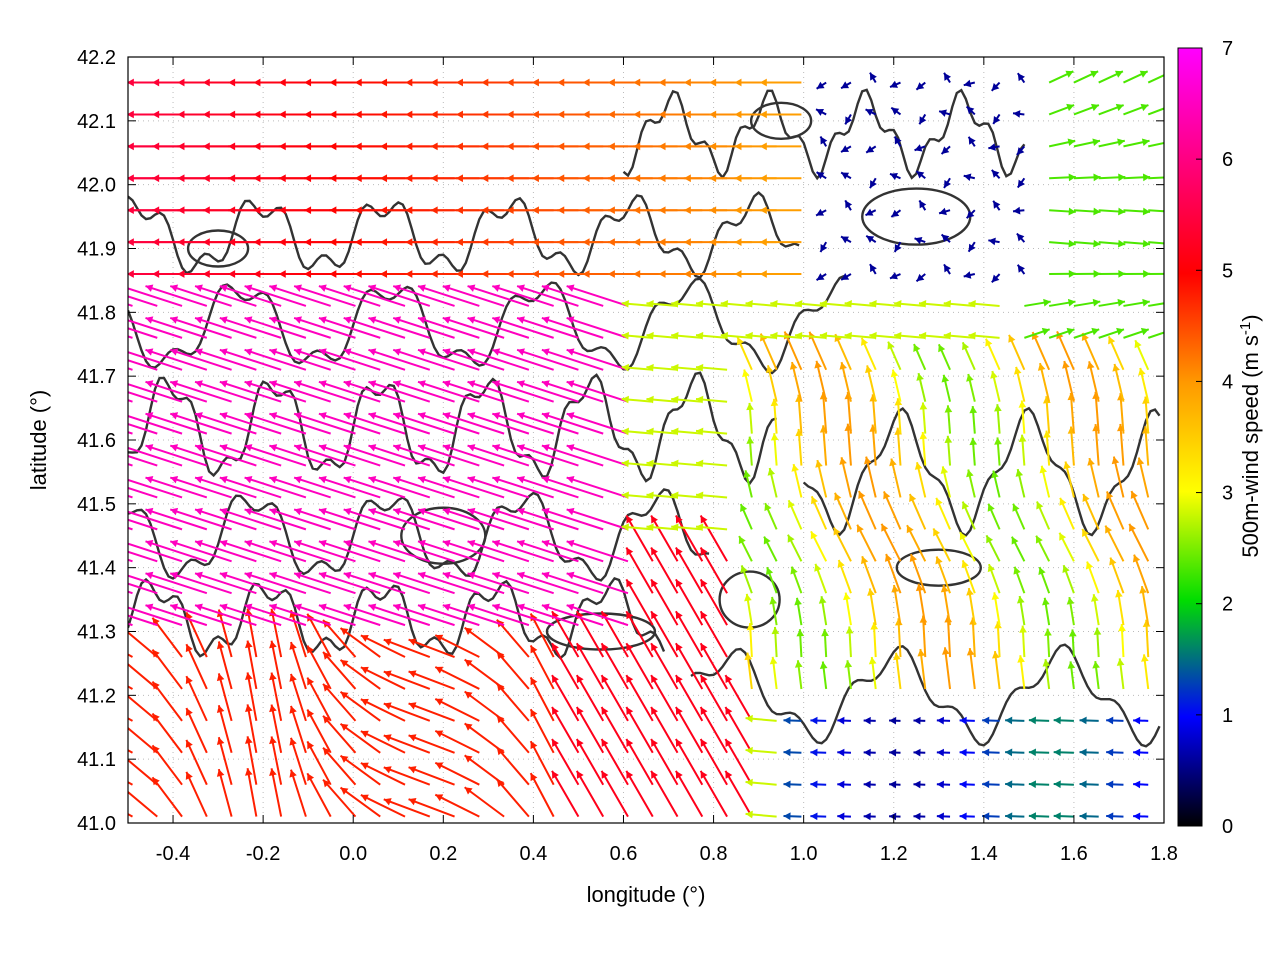  What do you see at coordinates (894, 854) in the screenshot?
I see `x-tick-label: 1.2` at bounding box center [894, 854].